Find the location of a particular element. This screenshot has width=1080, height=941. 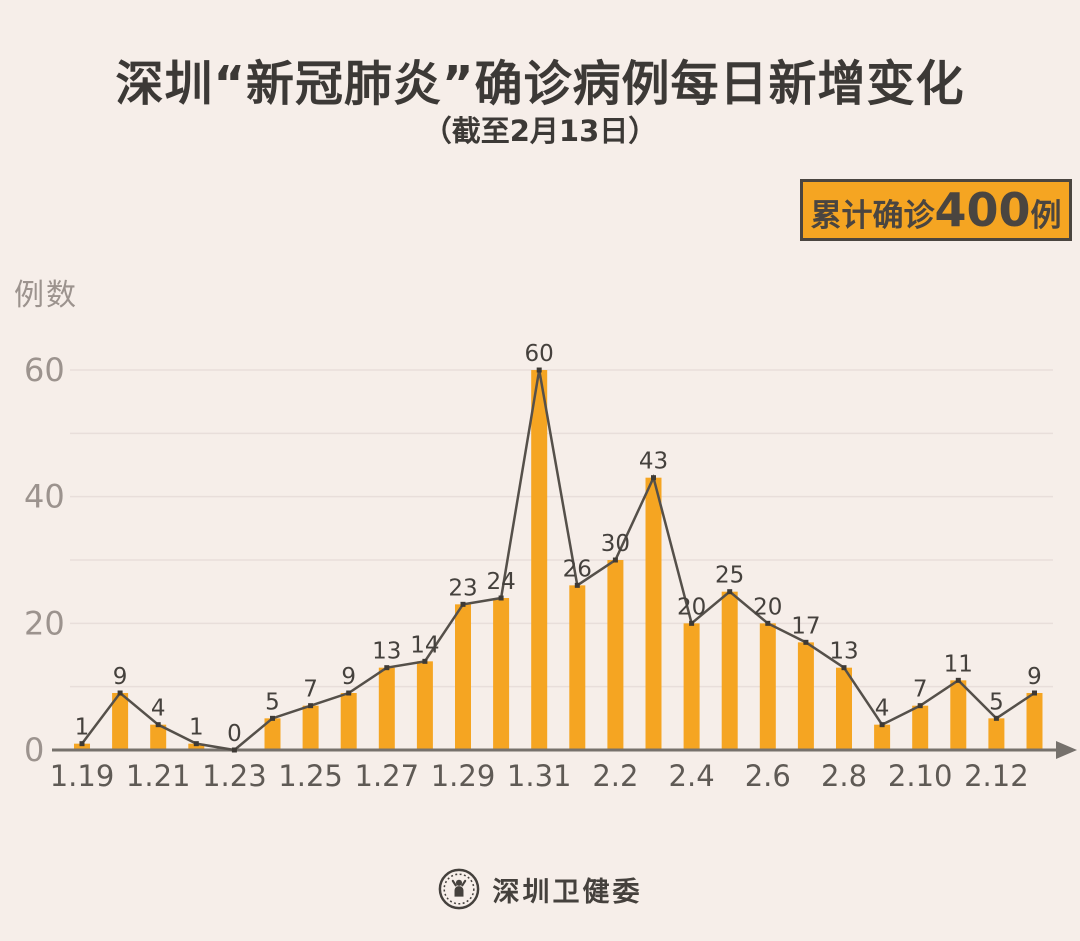

health-commission-seal-icon is located at coordinates (458, 889).